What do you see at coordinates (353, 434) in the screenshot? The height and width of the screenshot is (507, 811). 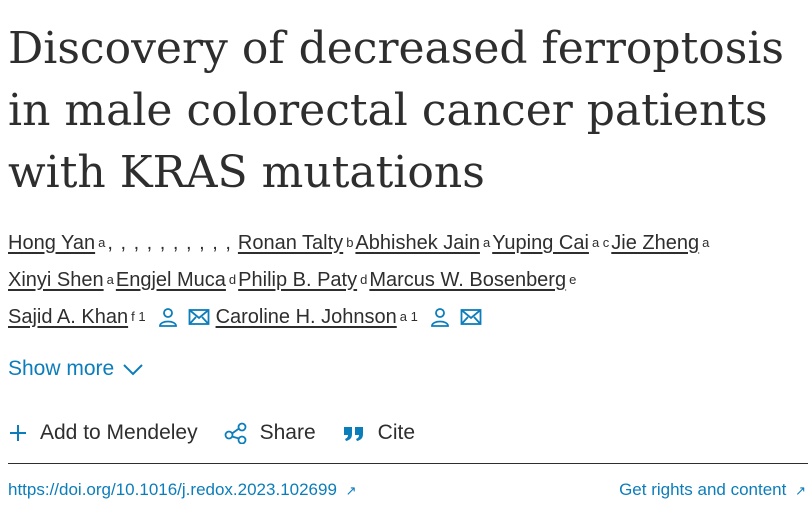 I see `quote-icon` at bounding box center [353, 434].